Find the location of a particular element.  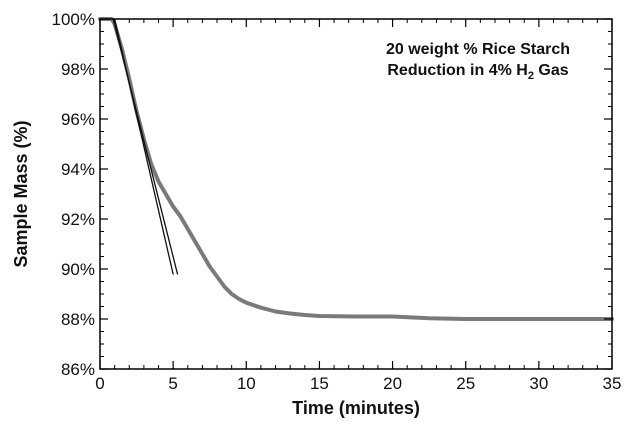

y-tick-label: 94% is located at coordinates (78, 169).